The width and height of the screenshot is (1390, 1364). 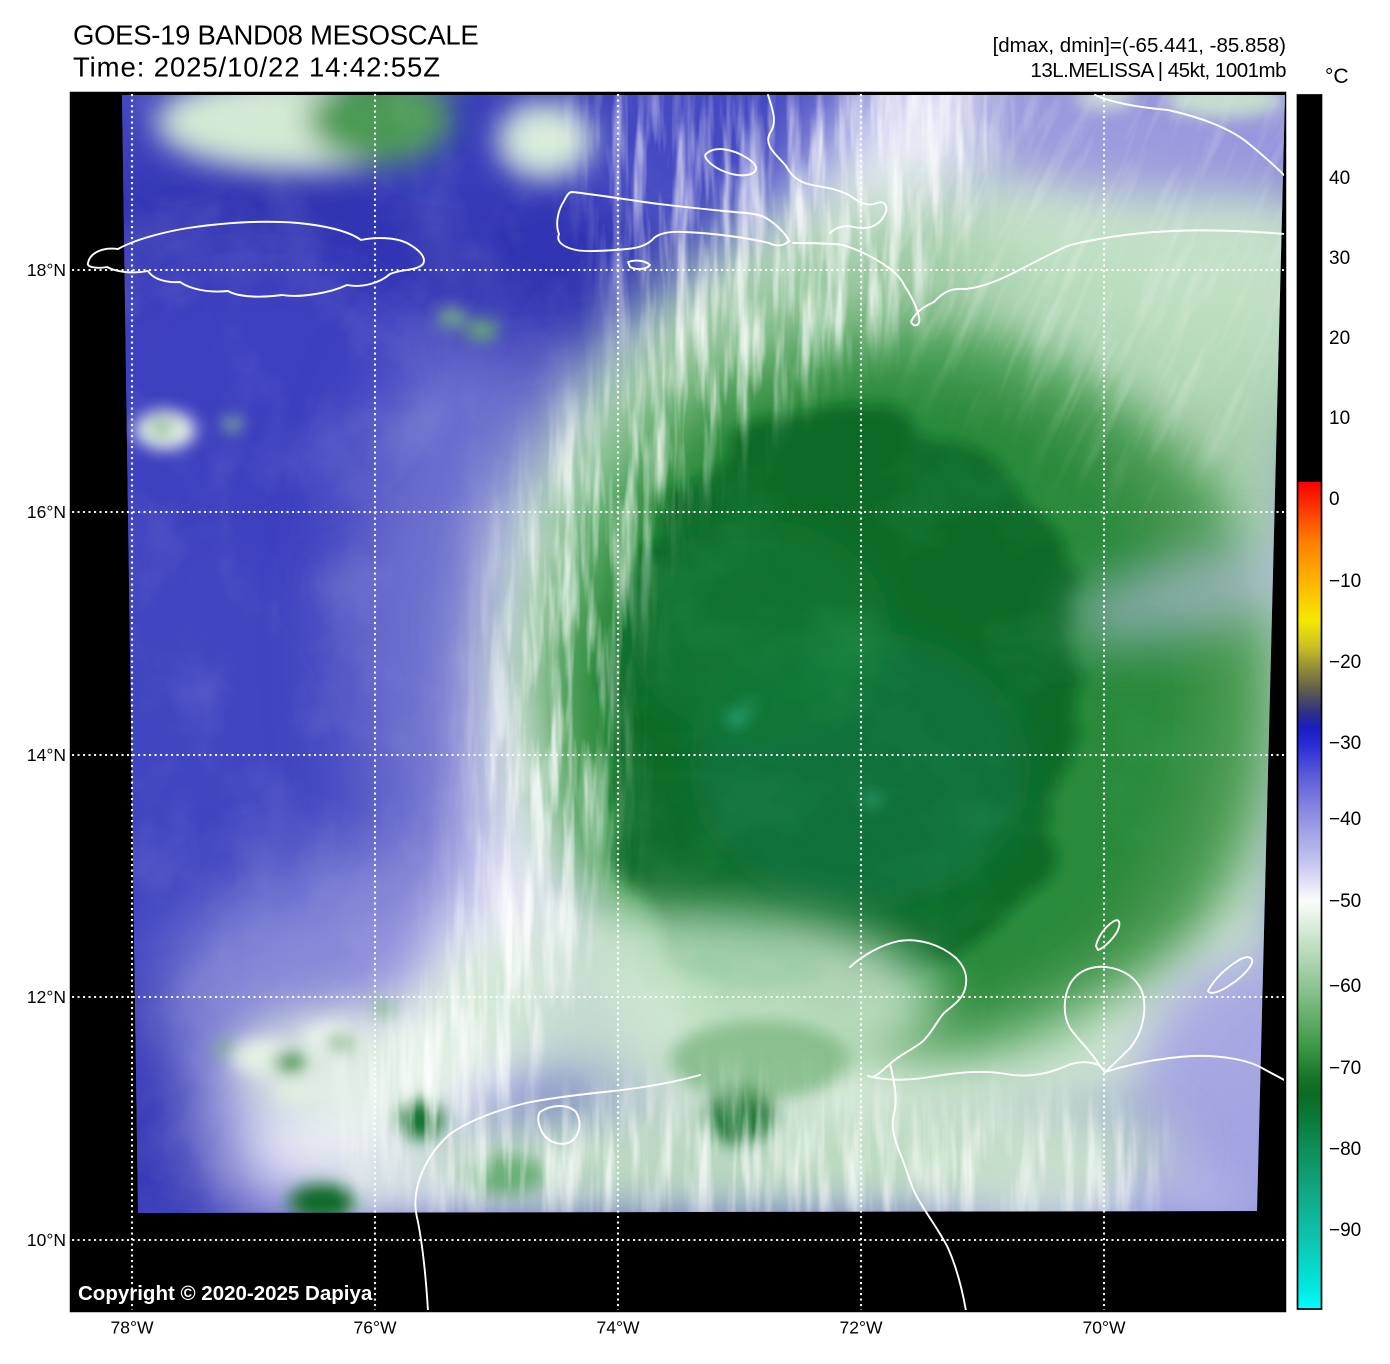 I want to click on svg-text: GOES-19 BAND08 MESOSCALE, so click(x=275, y=35).